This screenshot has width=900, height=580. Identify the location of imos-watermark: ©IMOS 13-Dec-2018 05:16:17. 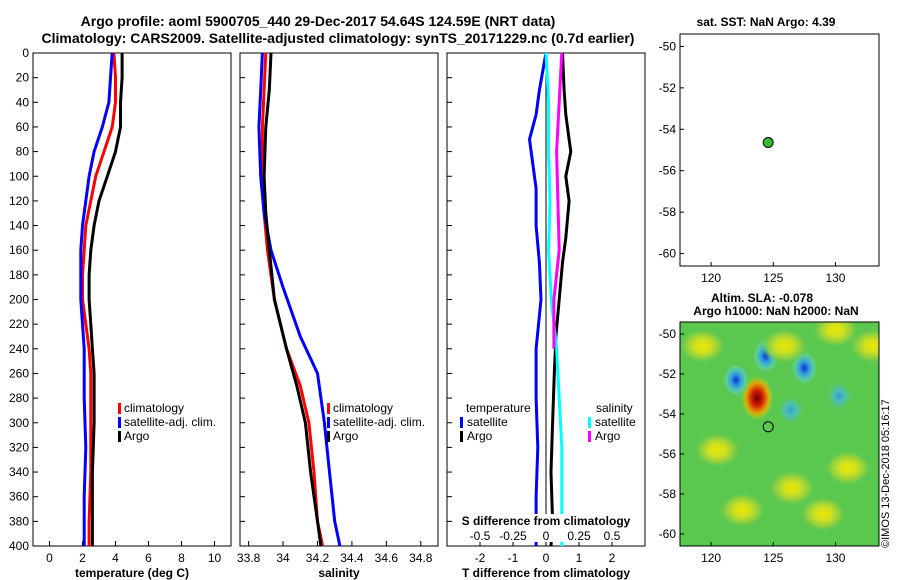
(886, 473).